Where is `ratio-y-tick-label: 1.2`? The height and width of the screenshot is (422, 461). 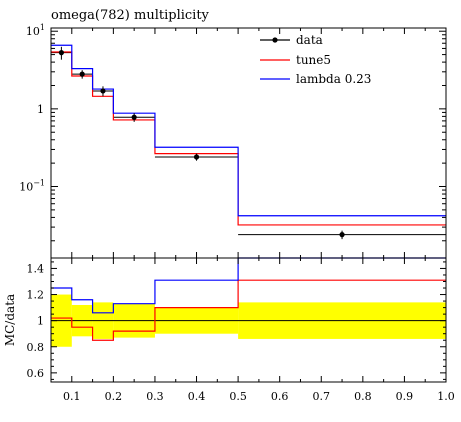 ratio-y-tick-label: 1.2 is located at coordinates (36, 295).